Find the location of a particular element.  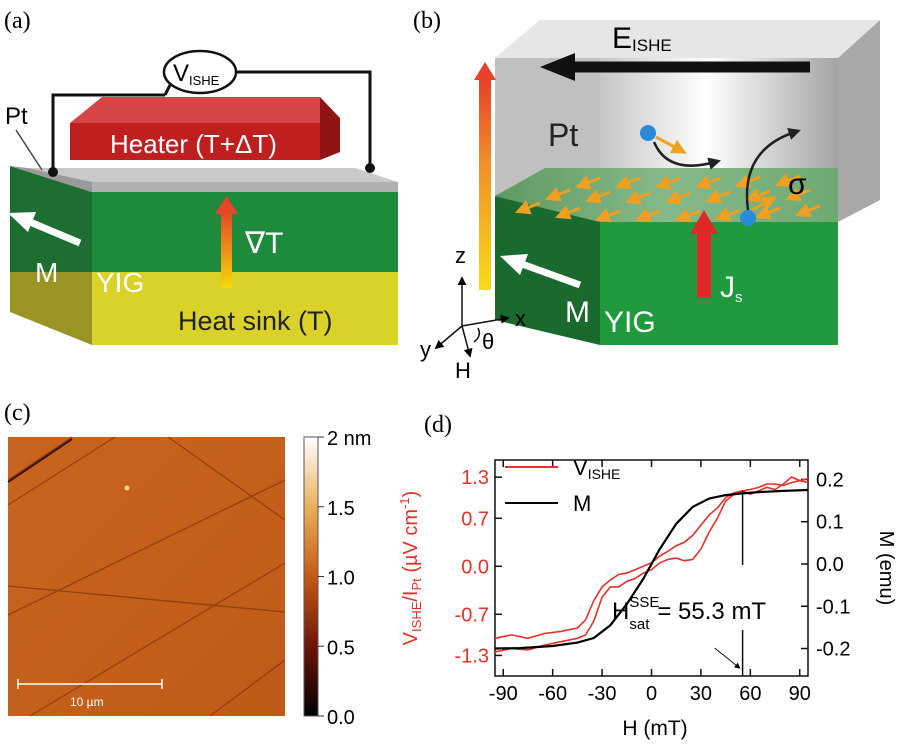

yig-b-front is located at coordinates (719, 283).